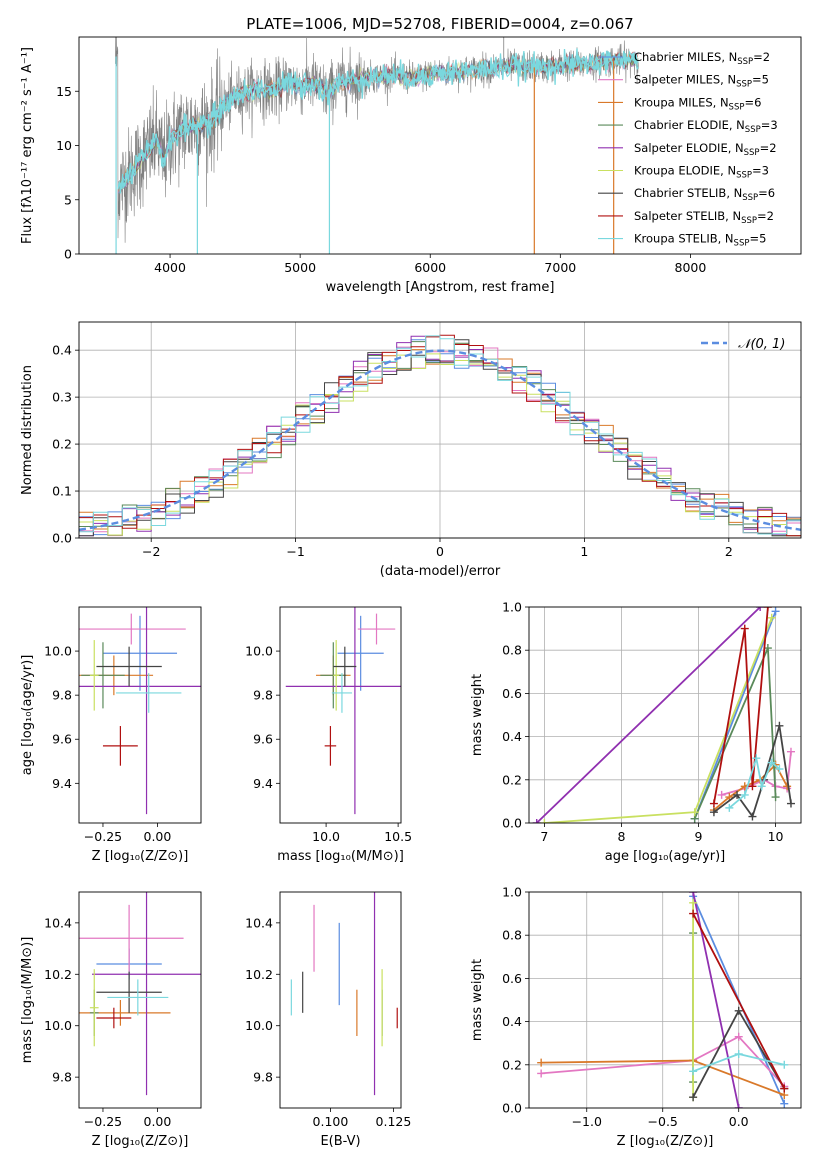  I want to click on y-axis-label: mass weight, so click(477, 715).